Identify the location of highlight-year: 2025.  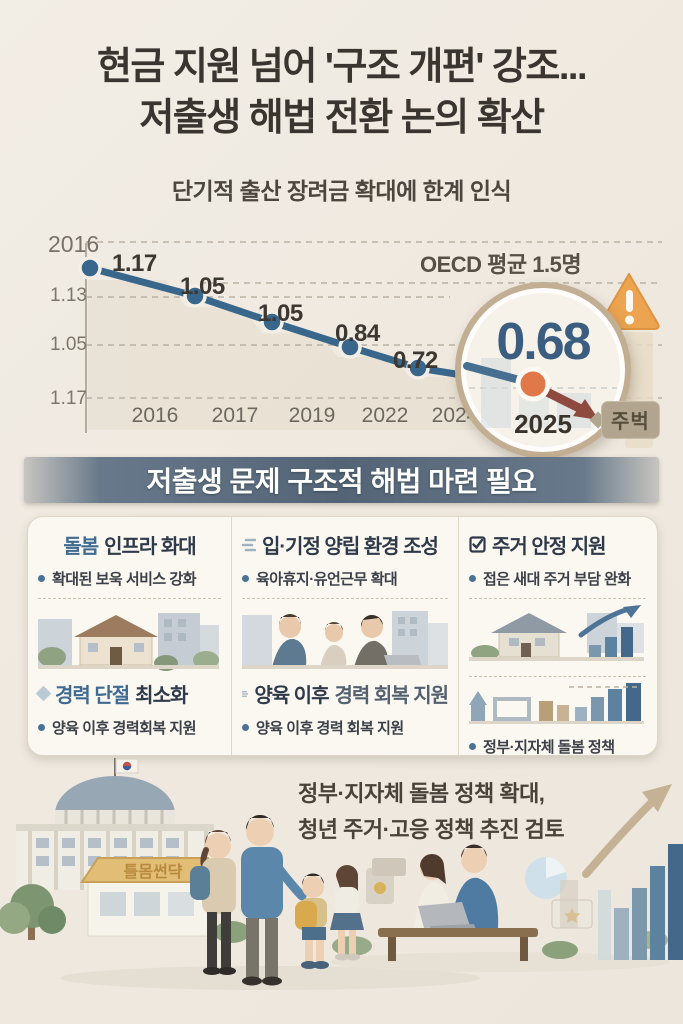
(543, 424).